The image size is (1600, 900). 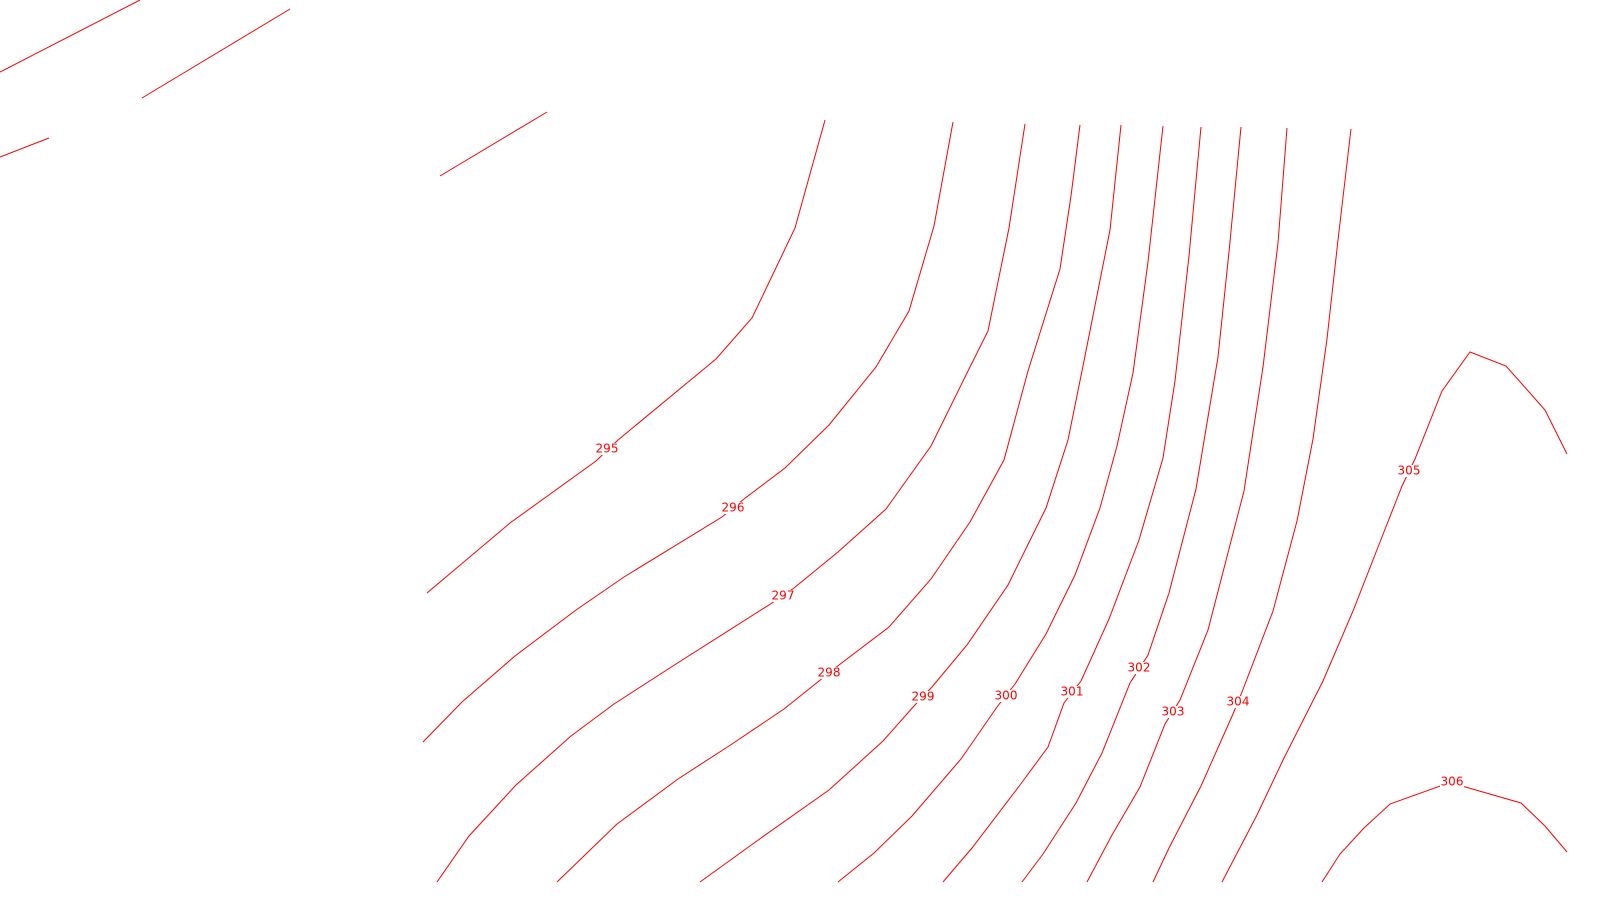 I want to click on contour-301: 301, so click(x=1072, y=504).